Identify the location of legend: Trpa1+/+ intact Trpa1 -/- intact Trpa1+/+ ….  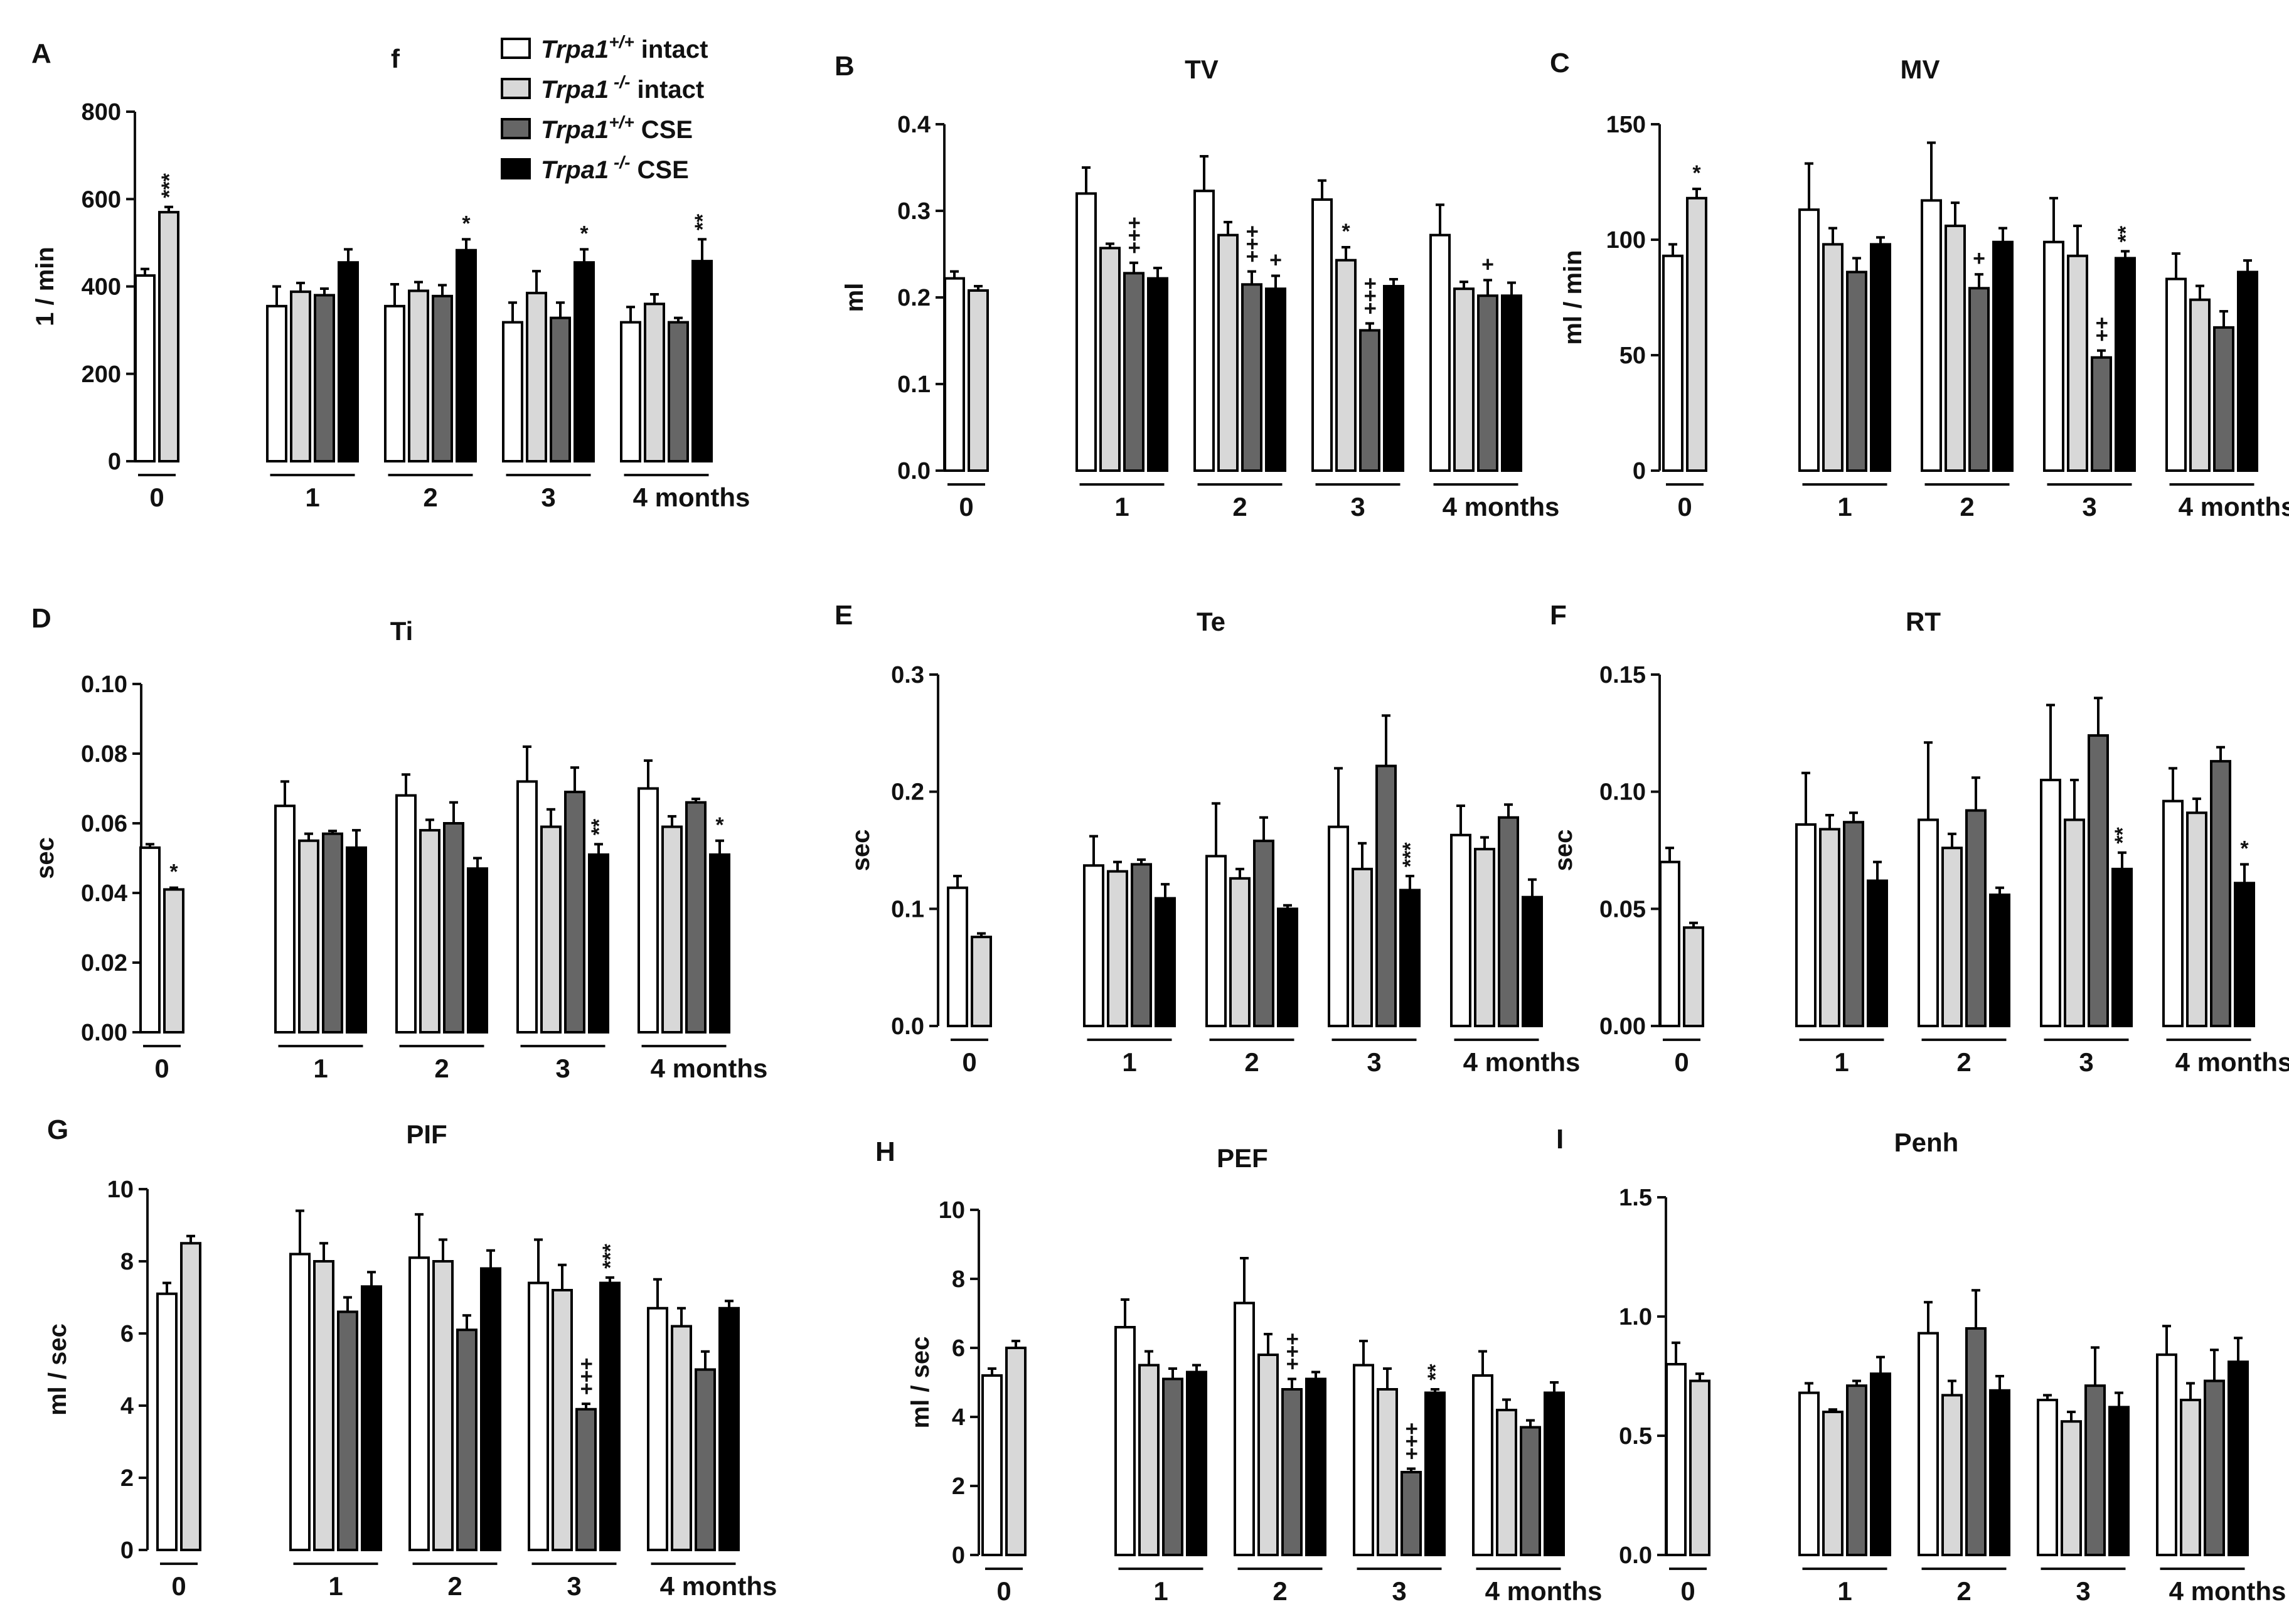
(604, 108).